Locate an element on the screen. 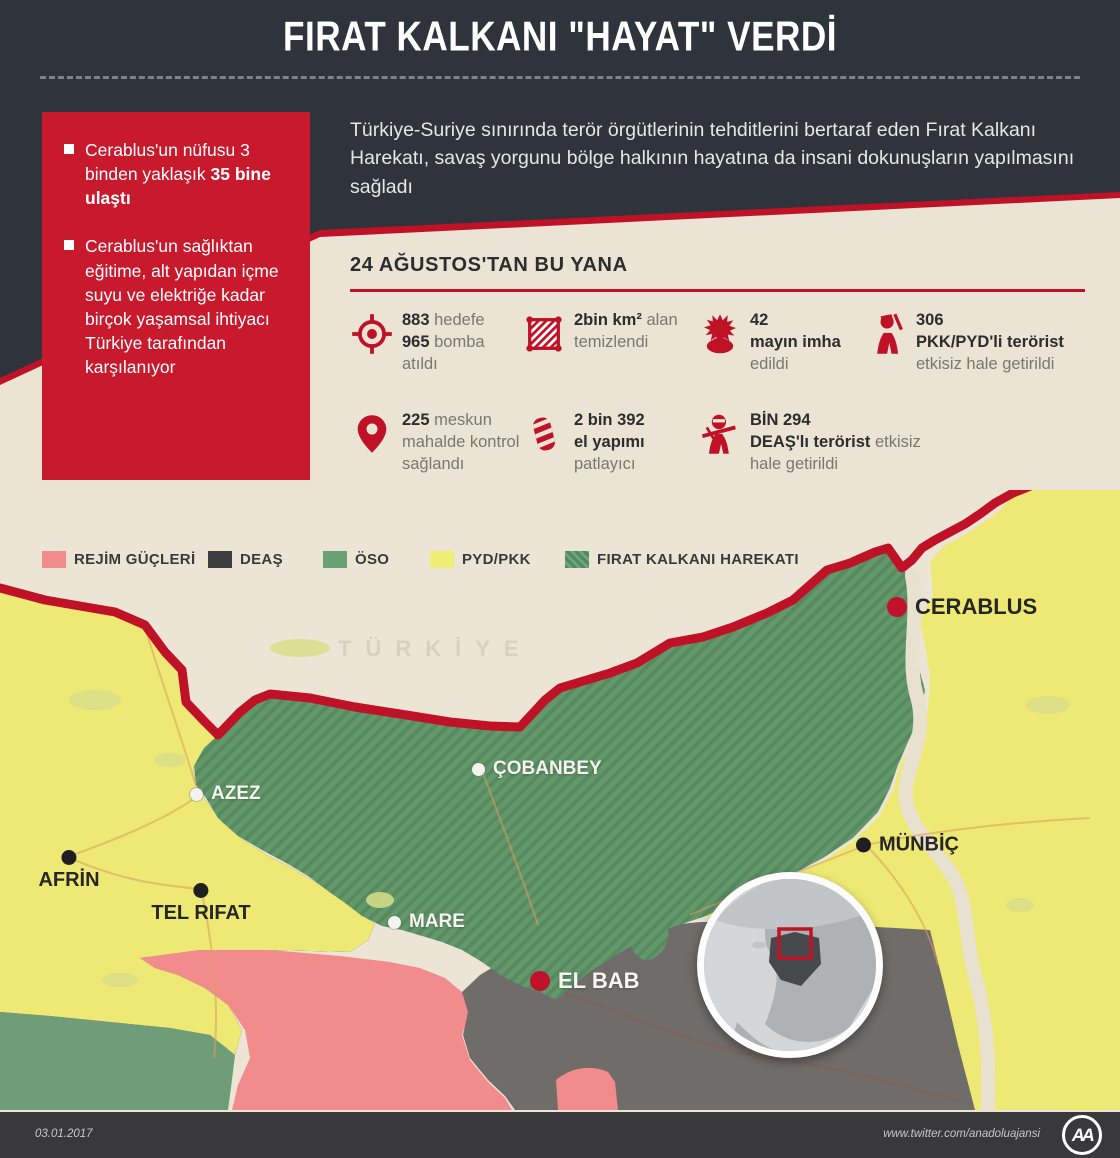 The width and height of the screenshot is (1120, 1158). target-icon is located at coordinates (372, 334).